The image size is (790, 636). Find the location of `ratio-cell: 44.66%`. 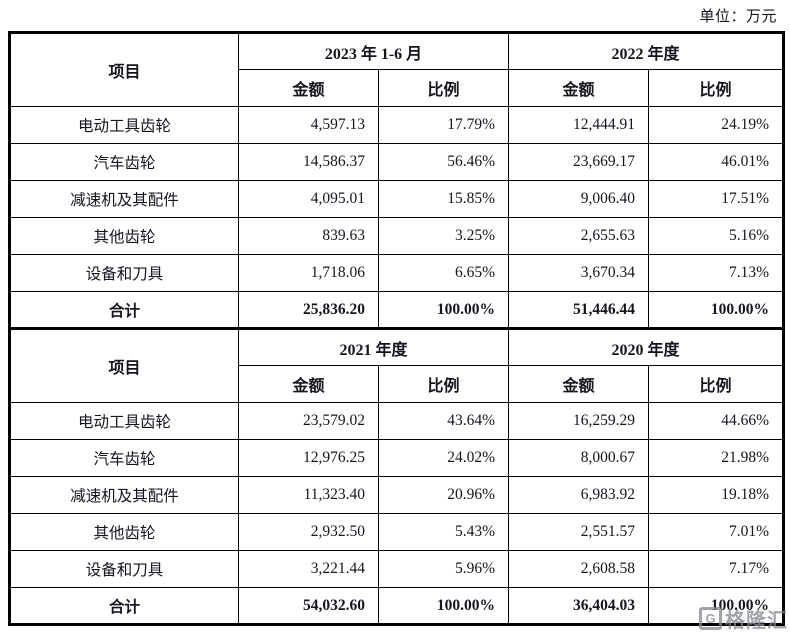

ratio-cell: 44.66% is located at coordinates (716, 421).